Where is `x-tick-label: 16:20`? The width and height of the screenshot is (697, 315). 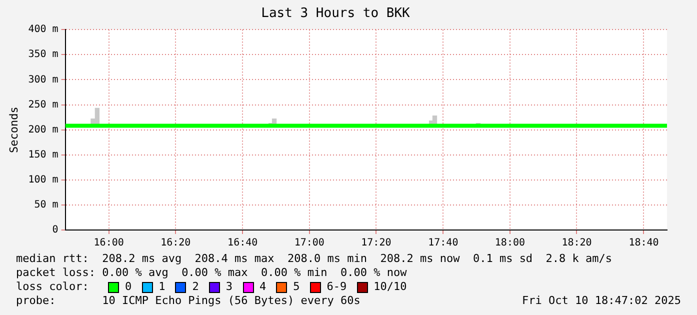 x-tick-label: 16:20 is located at coordinates (175, 243).